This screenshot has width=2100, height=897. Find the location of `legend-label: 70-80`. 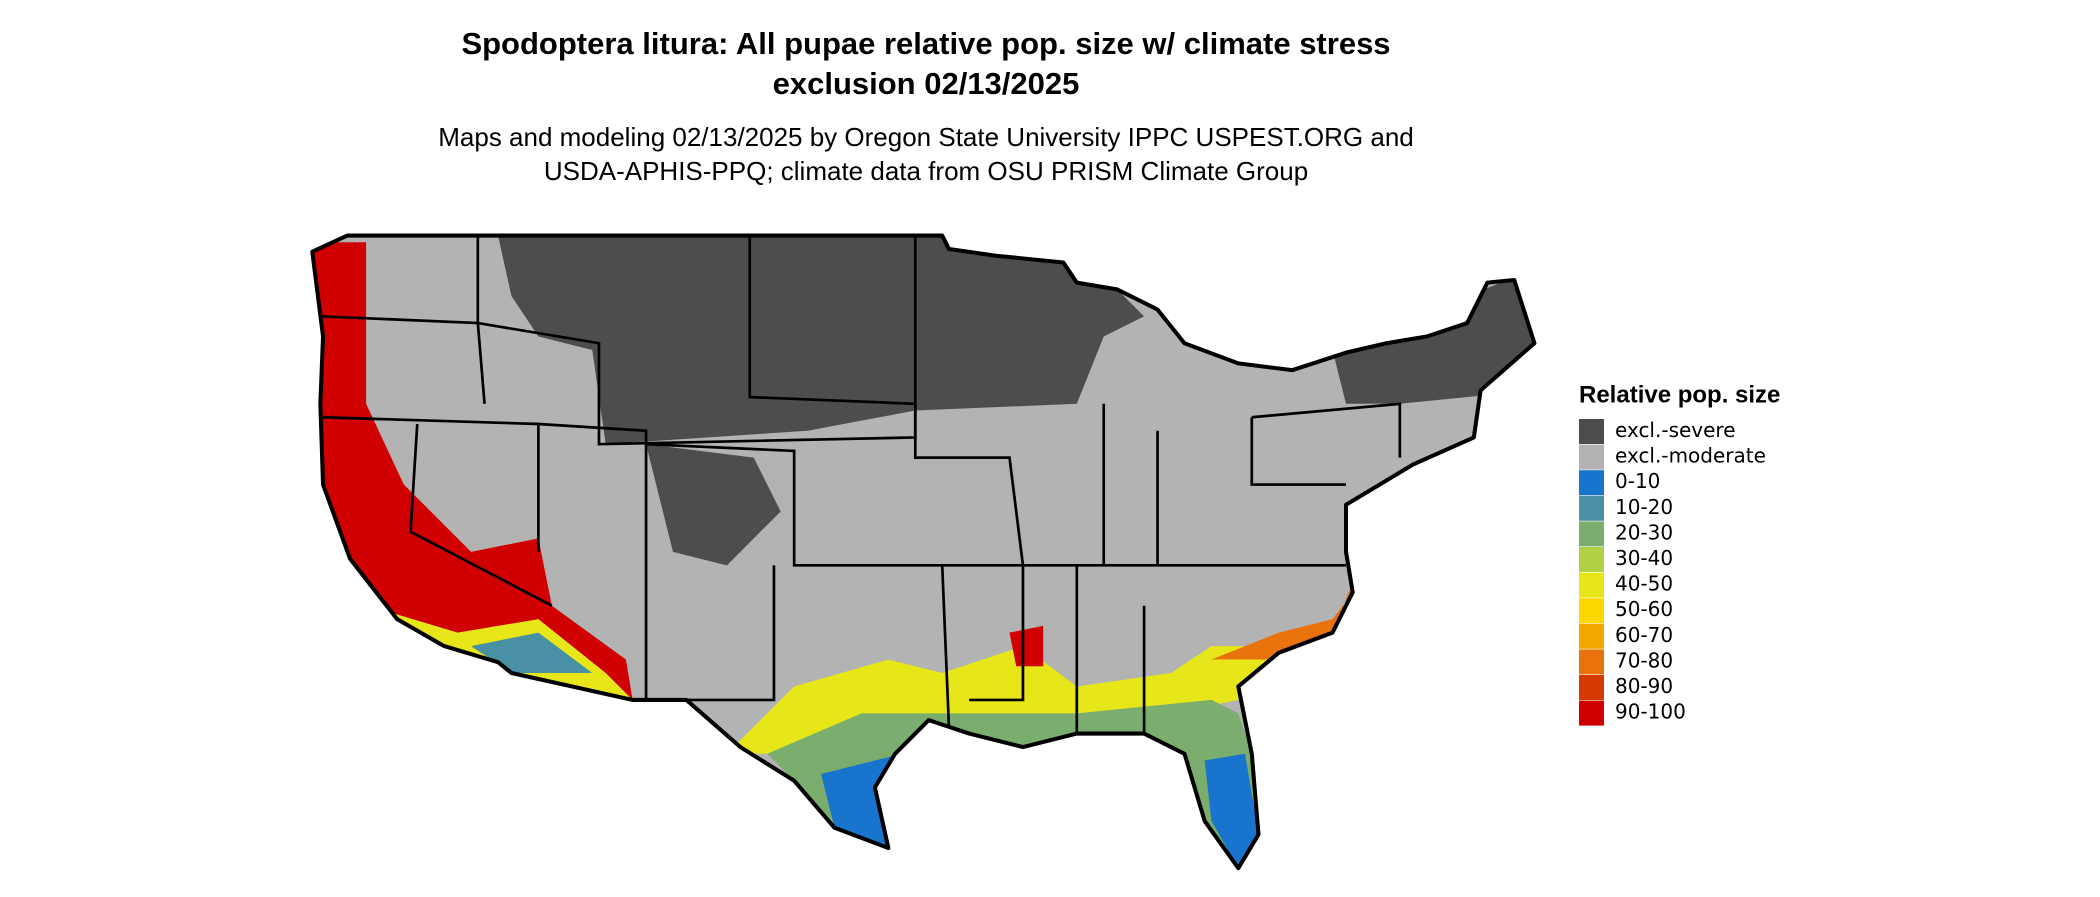

legend-label: 70-80 is located at coordinates (1644, 660).